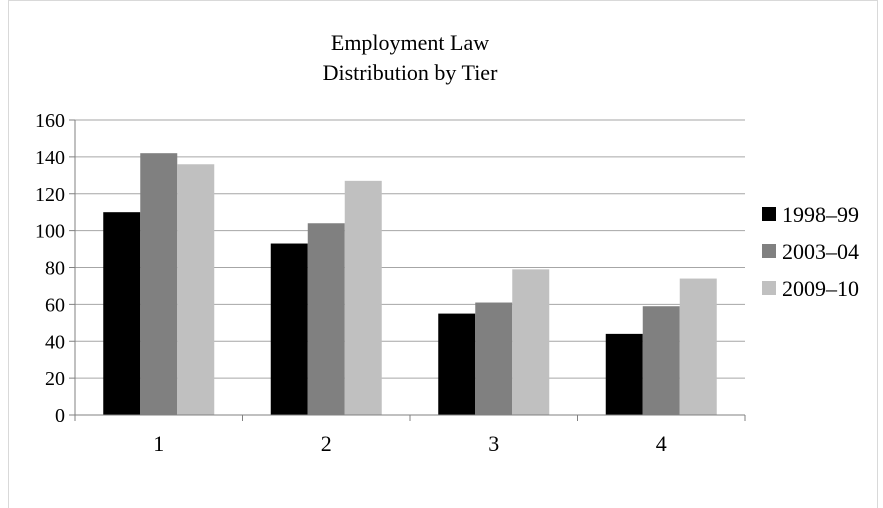  Describe the element at coordinates (457, 364) in the screenshot. I see `bar-cat3-series1` at that location.